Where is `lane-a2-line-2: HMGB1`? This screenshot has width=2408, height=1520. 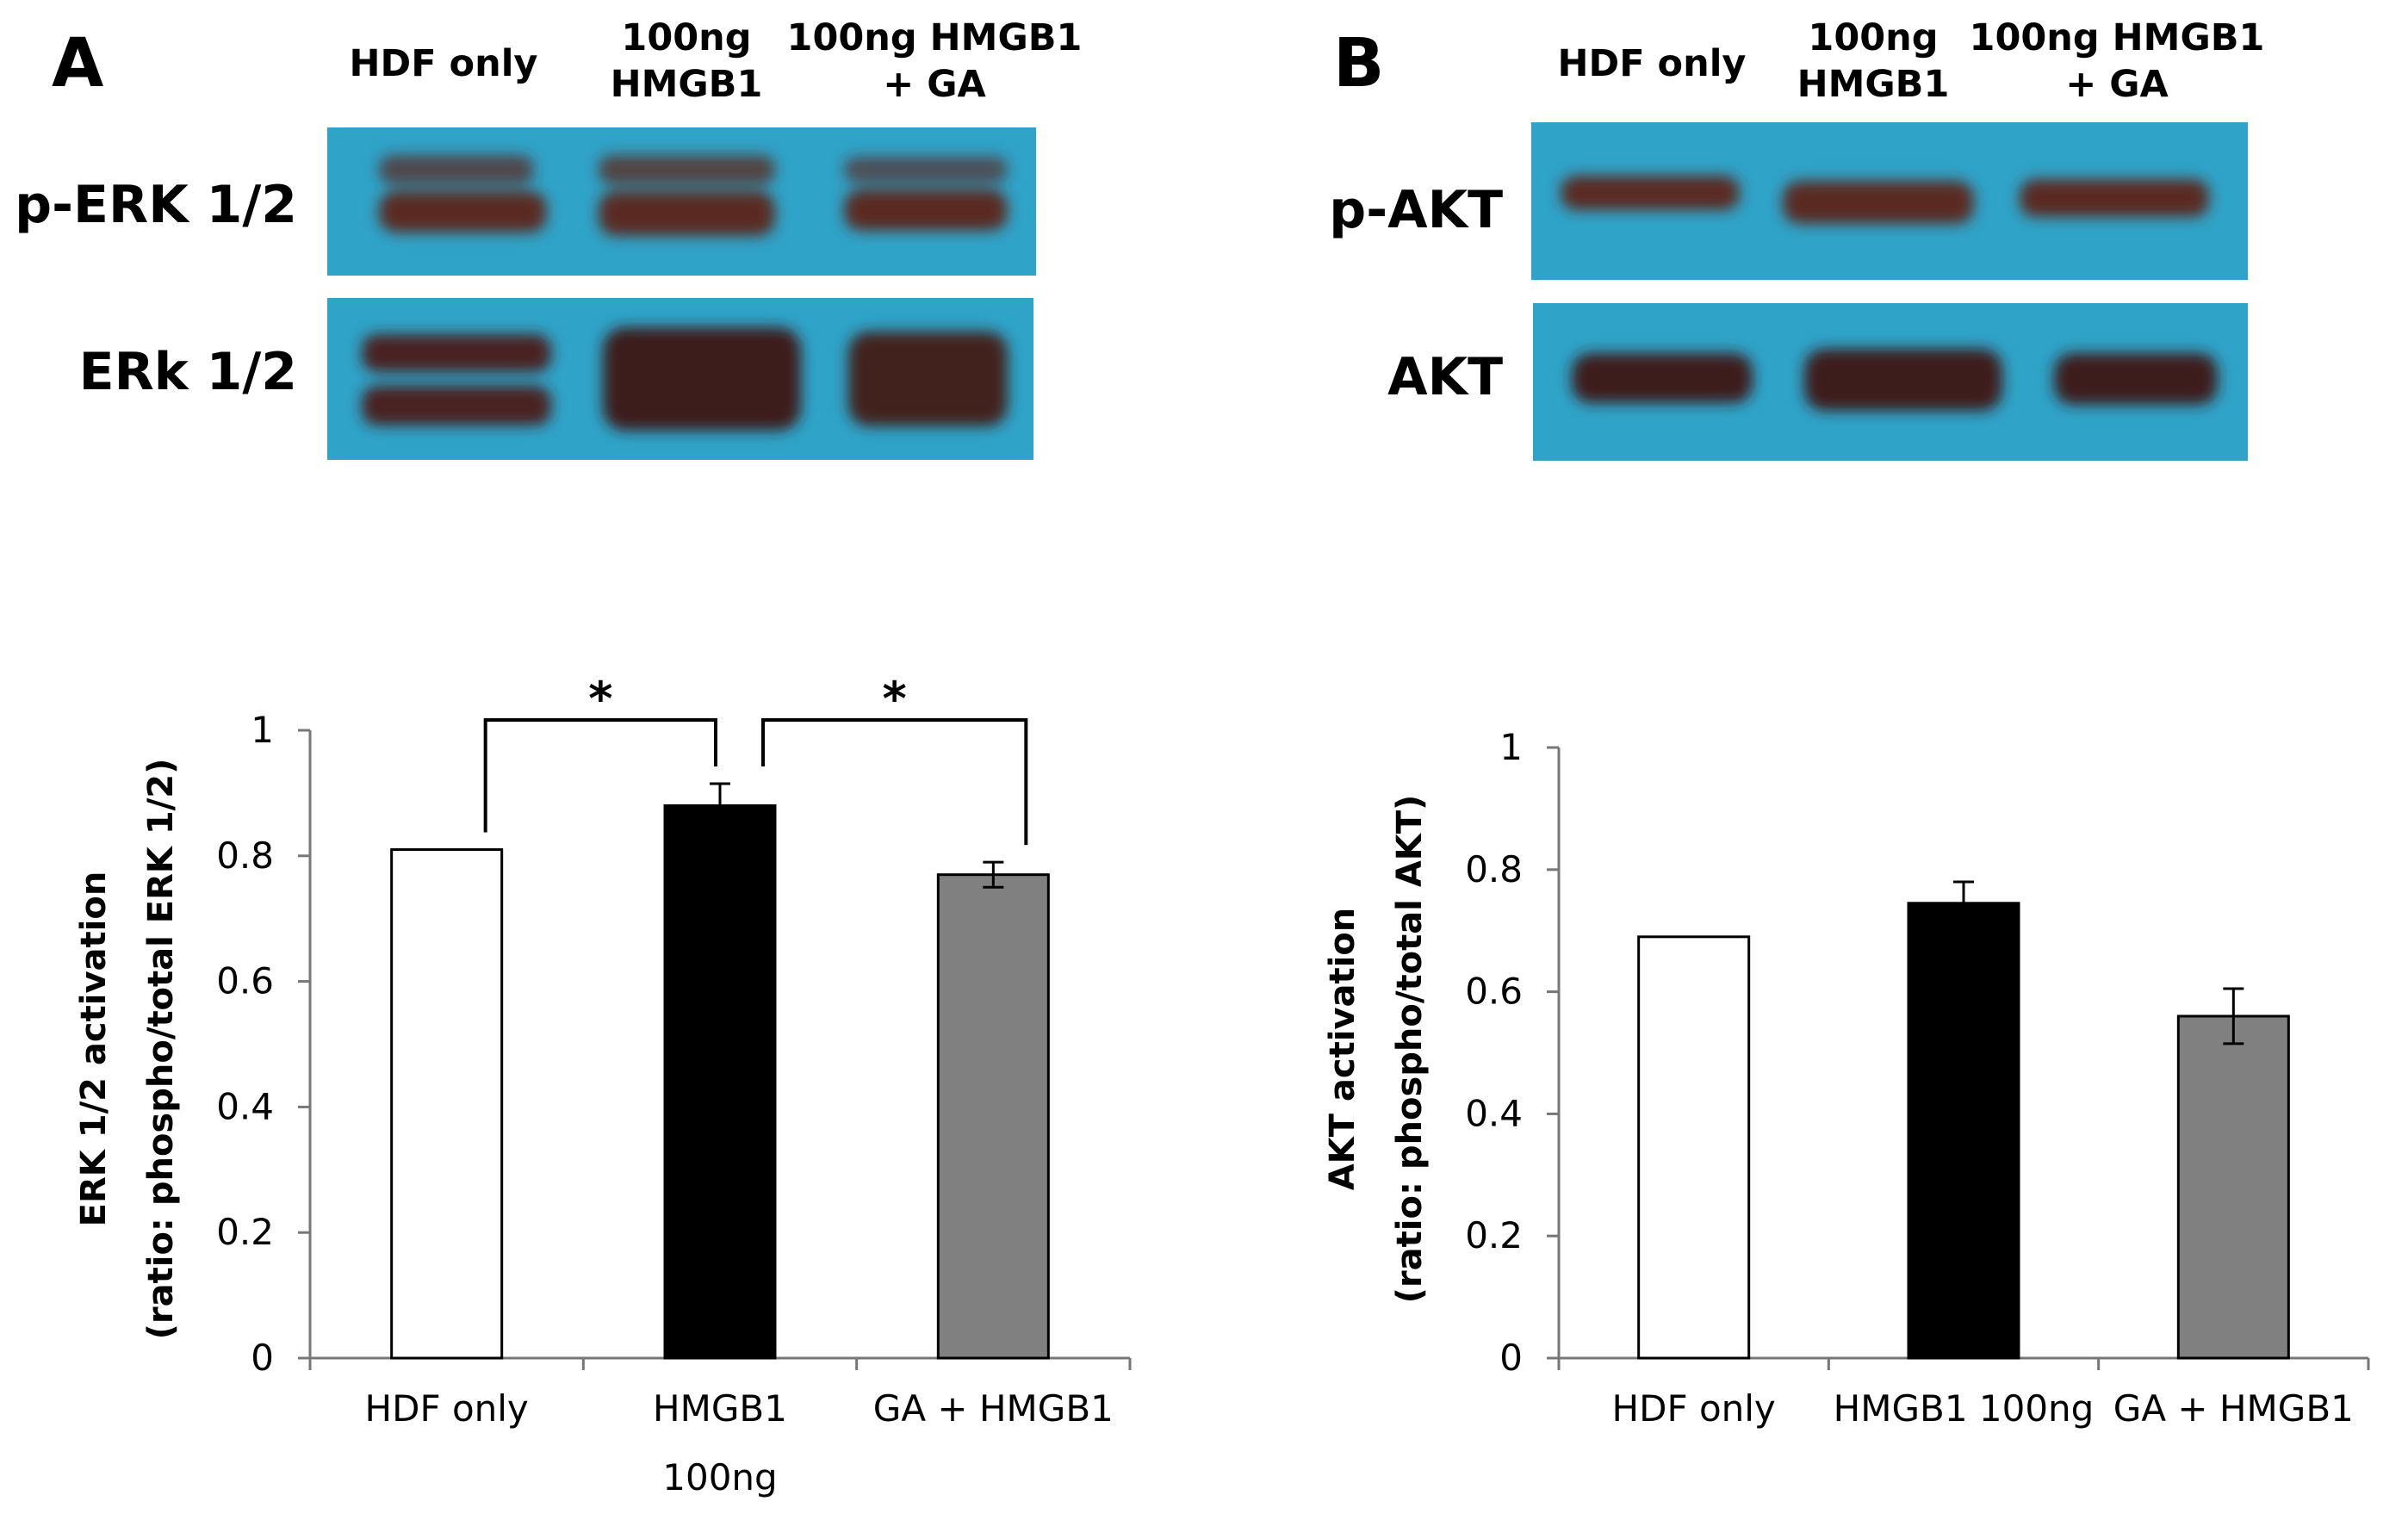
lane-a2-line-2: HMGB1 is located at coordinates (687, 84).